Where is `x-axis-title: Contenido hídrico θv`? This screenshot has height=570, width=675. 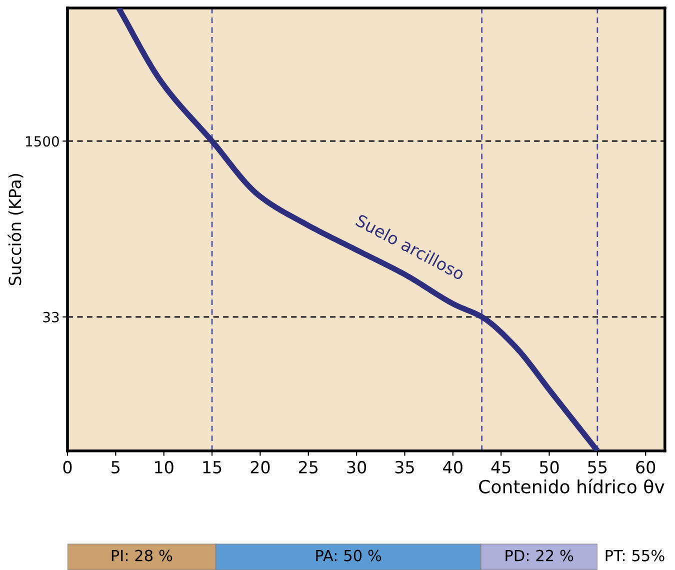 x-axis-title: Contenido hídrico θv is located at coordinates (571, 486).